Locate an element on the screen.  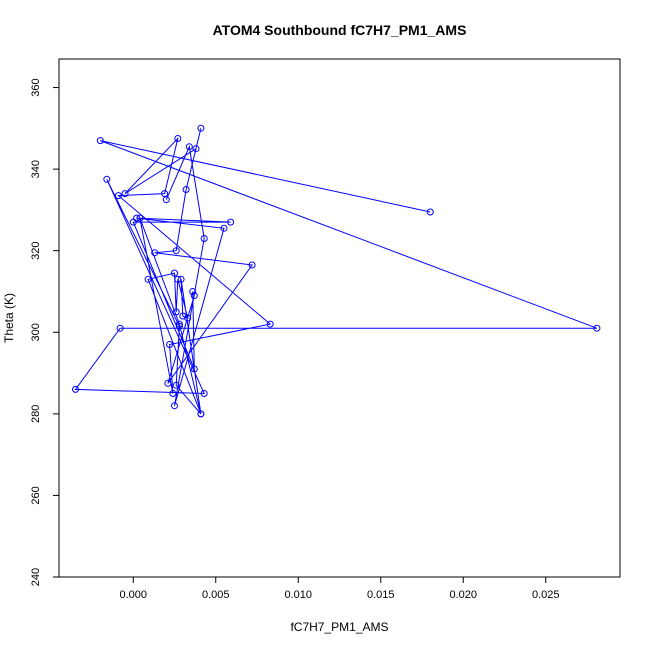
x-tick-label: 0.005 is located at coordinates (216, 595).